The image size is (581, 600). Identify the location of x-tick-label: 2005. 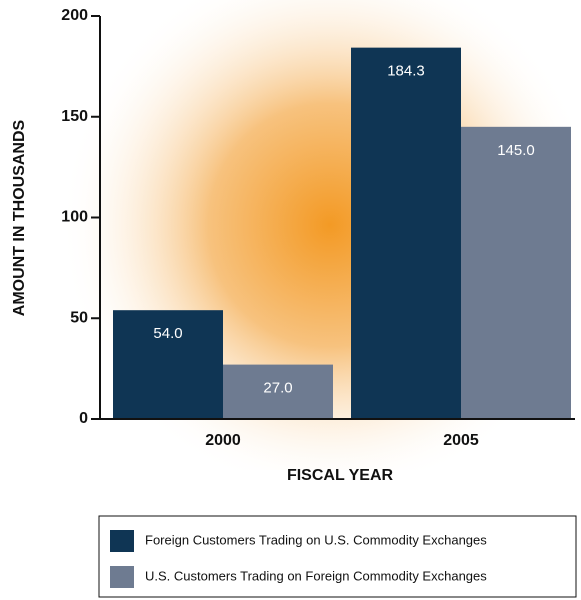
(461, 440).